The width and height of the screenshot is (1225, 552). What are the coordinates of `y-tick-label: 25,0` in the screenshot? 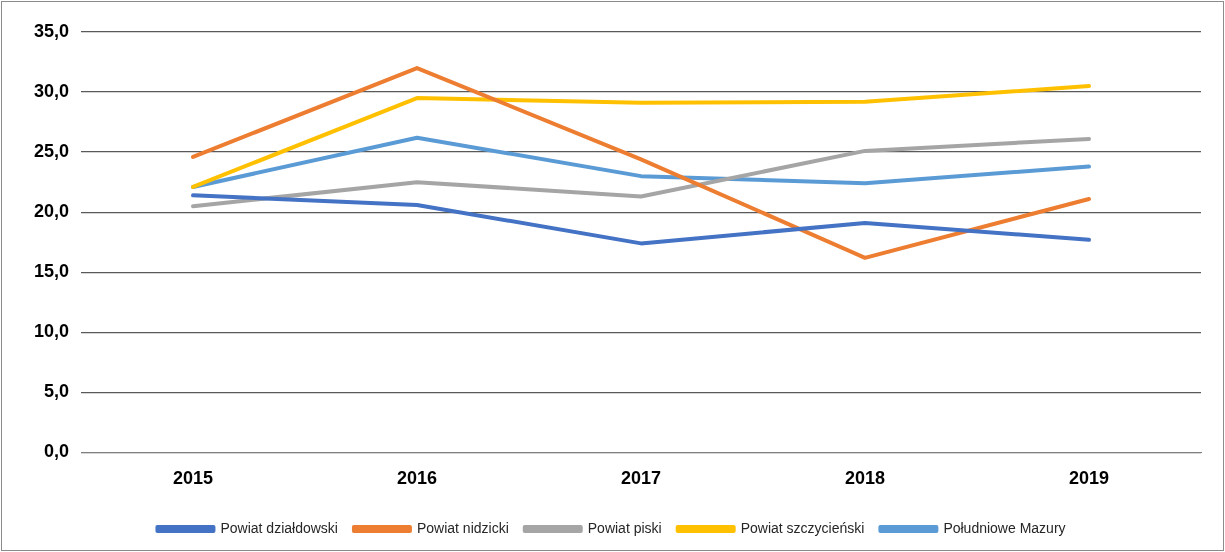 It's located at (51, 151).